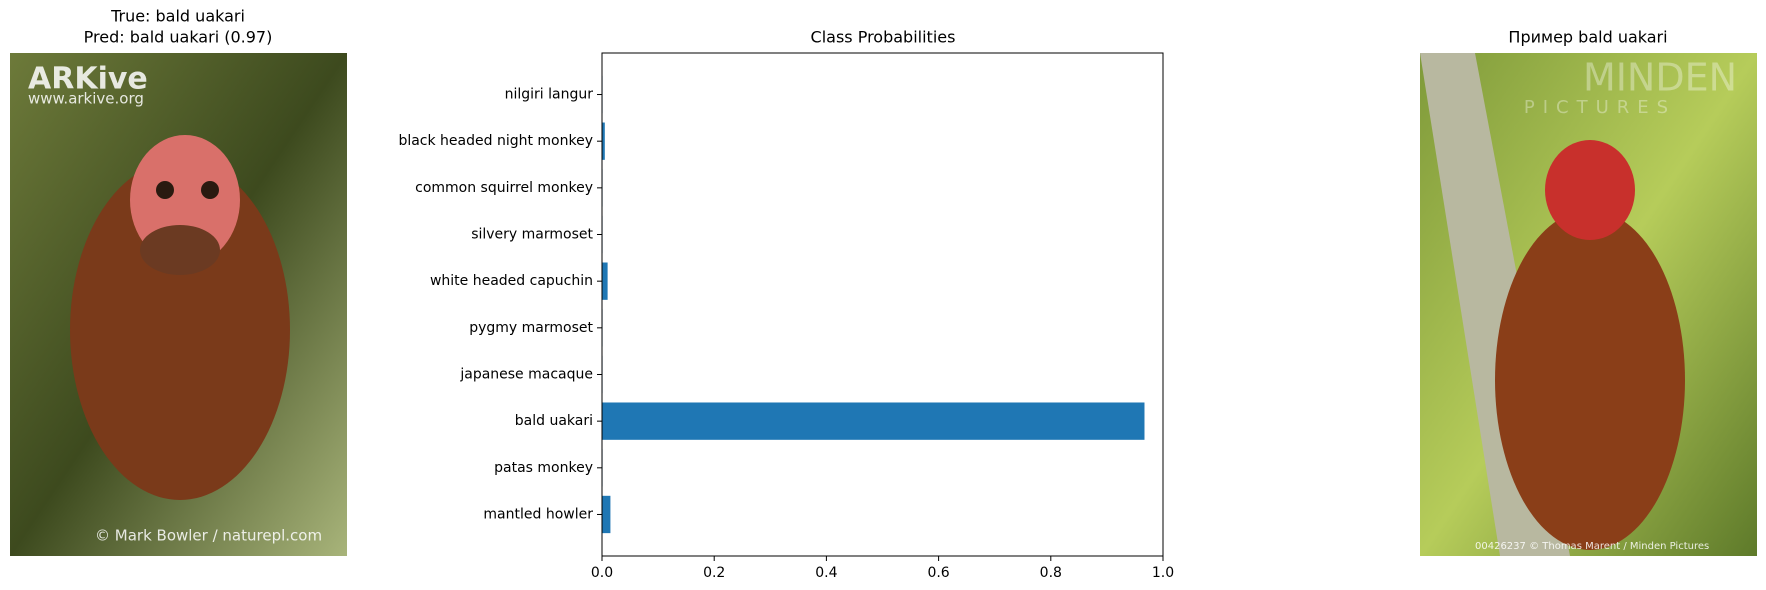  Describe the element at coordinates (88, 79) in the screenshot. I see `watermark: ARKive` at that location.